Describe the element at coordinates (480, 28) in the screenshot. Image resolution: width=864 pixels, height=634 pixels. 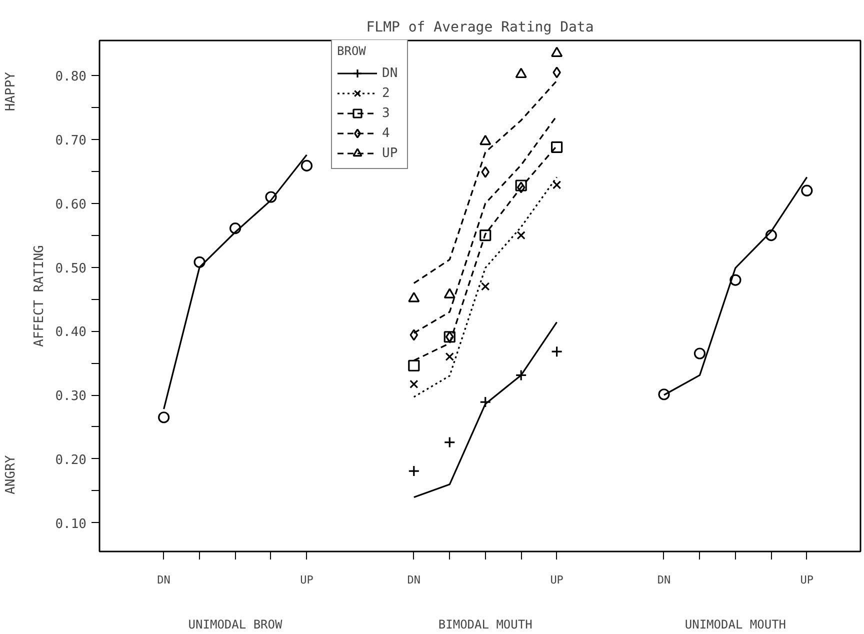
I see `chart-title: FLMP of Average Rating Data` at that location.